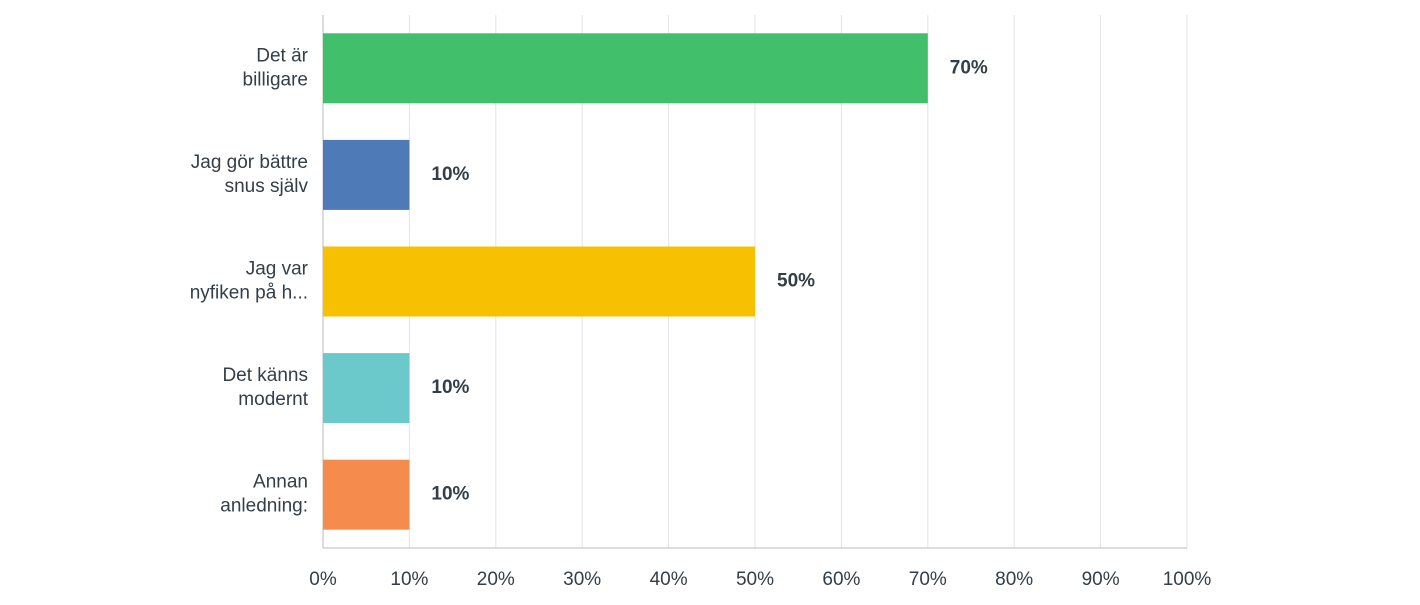 This screenshot has height=605, width=1420. What do you see at coordinates (1187, 579) in the screenshot?
I see `x-tick-label: 100%` at bounding box center [1187, 579].